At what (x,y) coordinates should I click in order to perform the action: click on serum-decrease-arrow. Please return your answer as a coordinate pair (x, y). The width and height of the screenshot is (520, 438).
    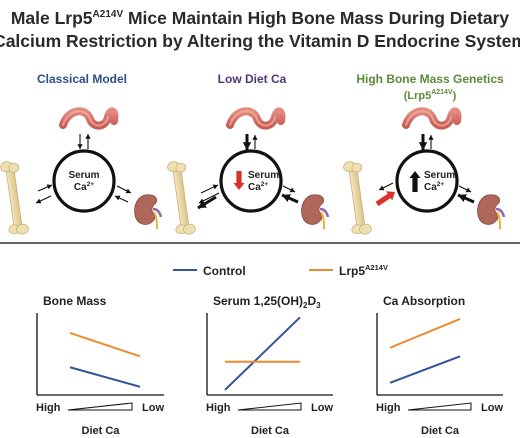
    Looking at the image, I should click on (239, 180).